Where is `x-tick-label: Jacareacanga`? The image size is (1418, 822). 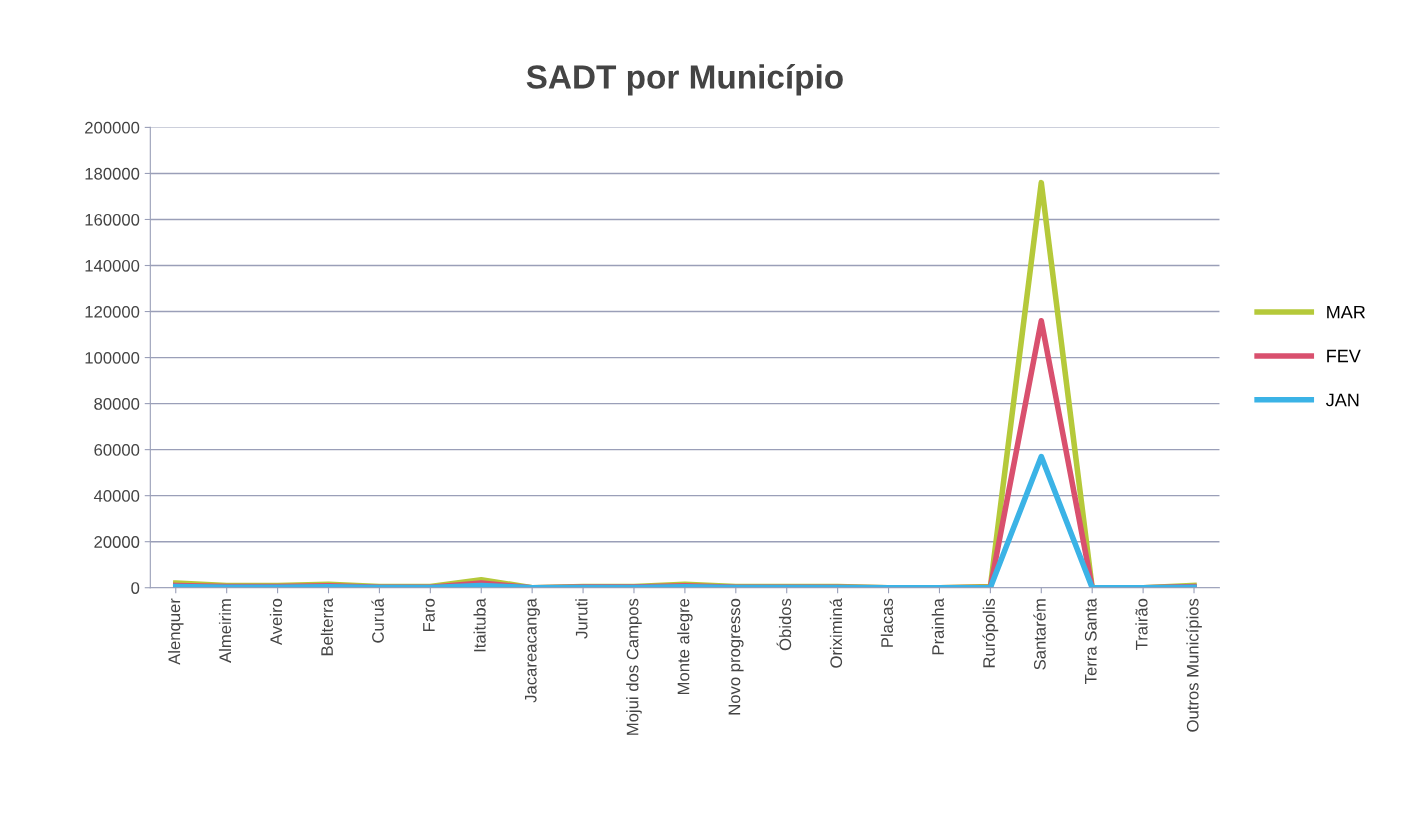 x-tick-label: Jacareacanga is located at coordinates (532, 650).